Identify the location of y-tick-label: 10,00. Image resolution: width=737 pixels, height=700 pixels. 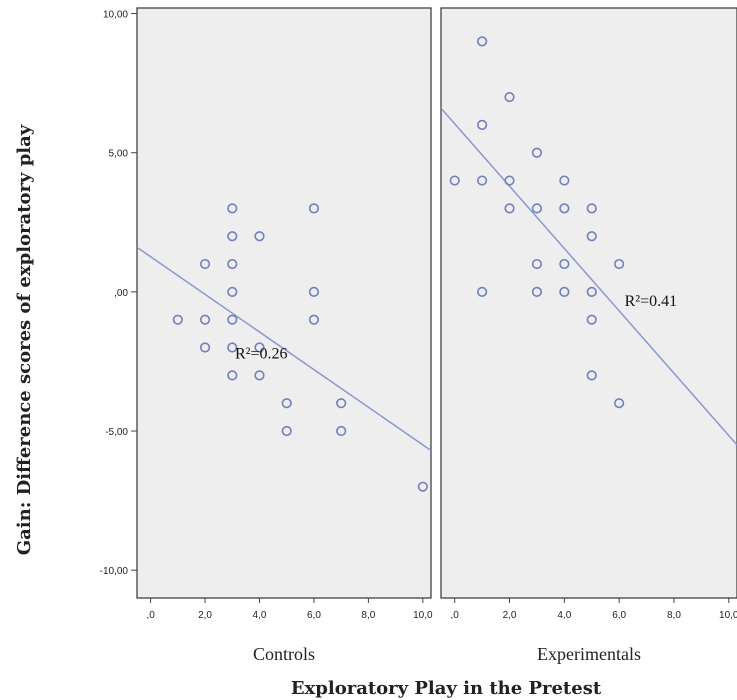
(115, 15).